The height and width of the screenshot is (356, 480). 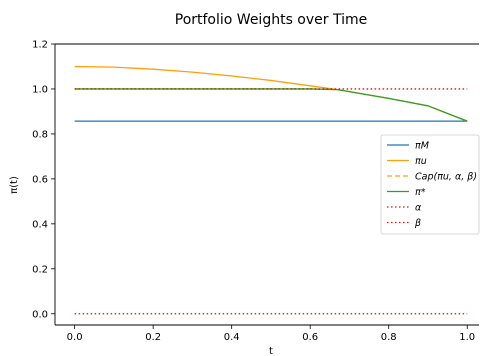 I want to click on x-tick-label: 0.2, so click(x=153, y=337).